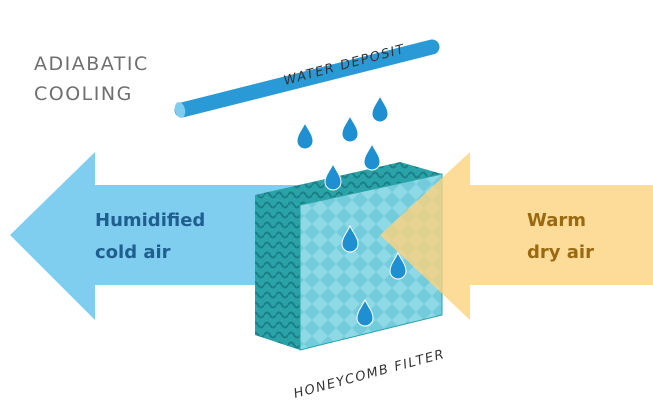  What do you see at coordinates (369, 374) in the screenshot?
I see `filter-label: HONEYCOMB FILTER` at bounding box center [369, 374].